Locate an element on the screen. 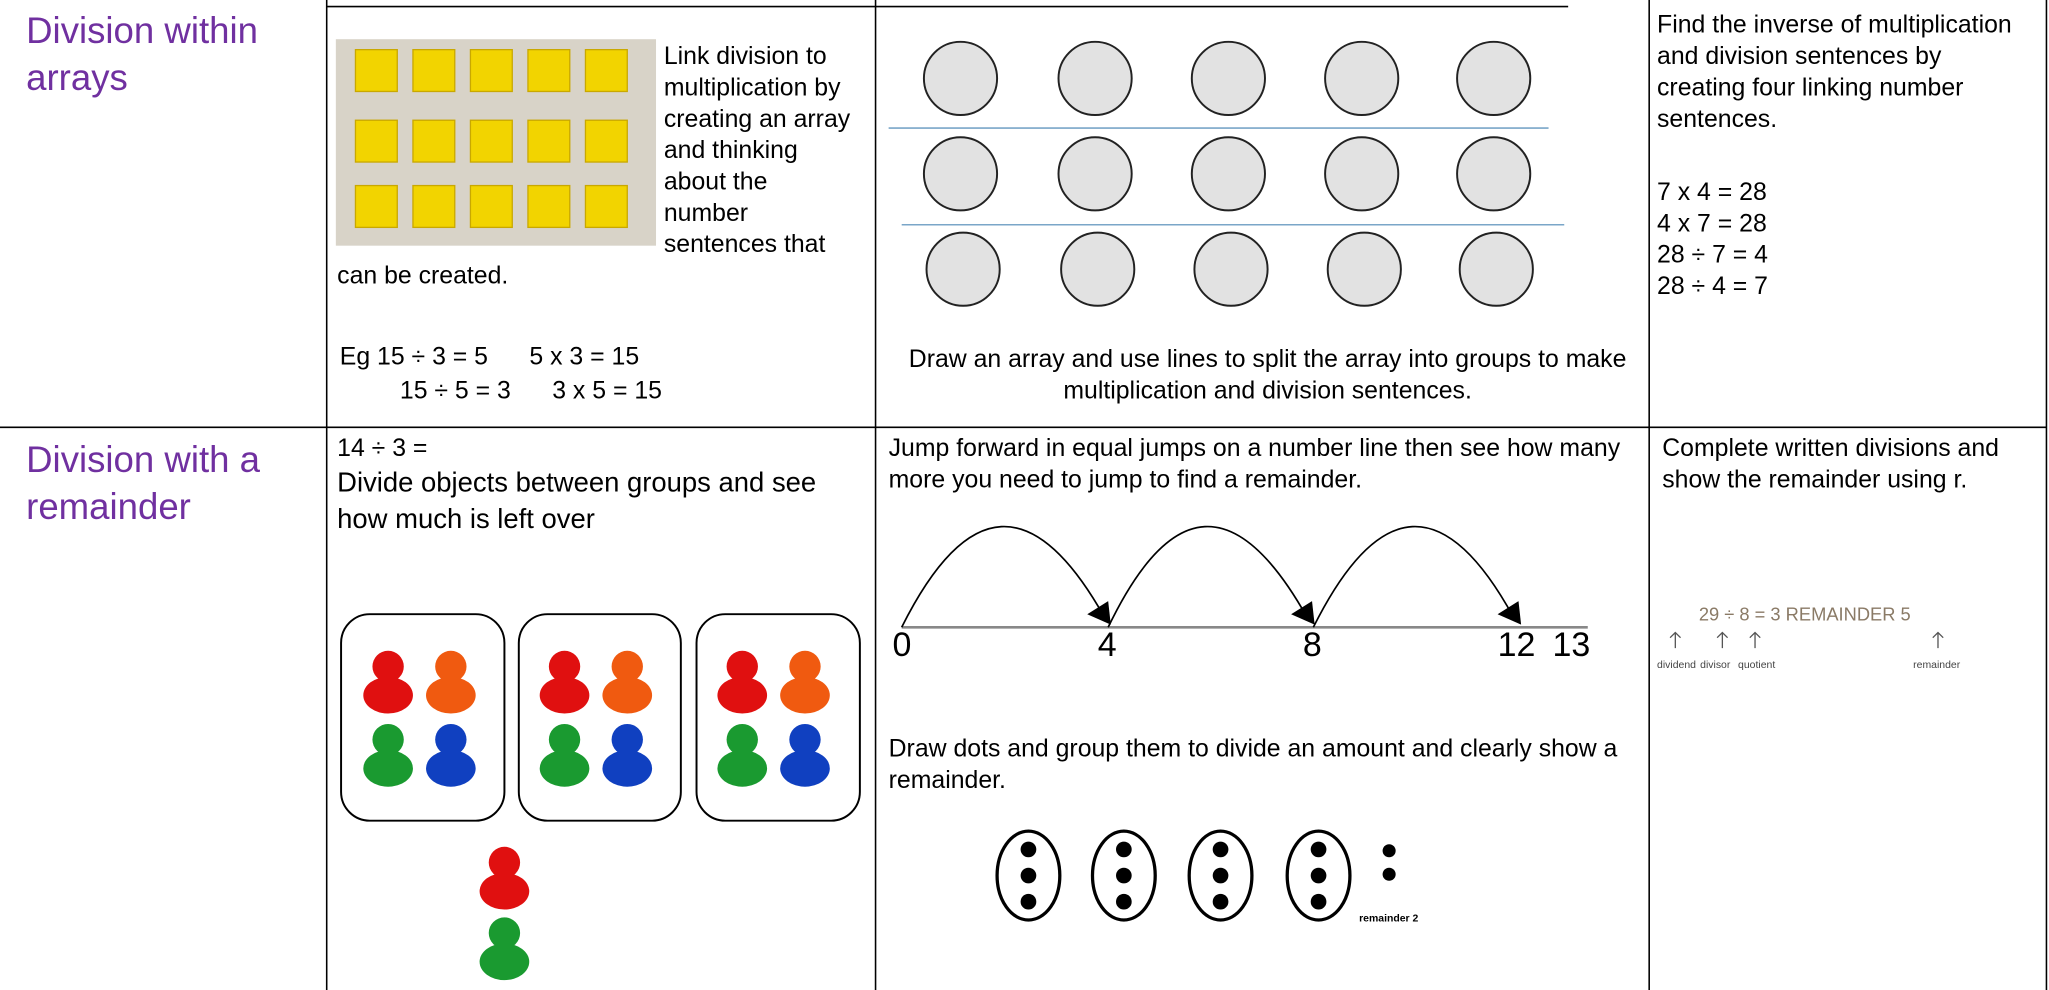  sentence: 4 x 7 = 28 is located at coordinates (1712, 224).